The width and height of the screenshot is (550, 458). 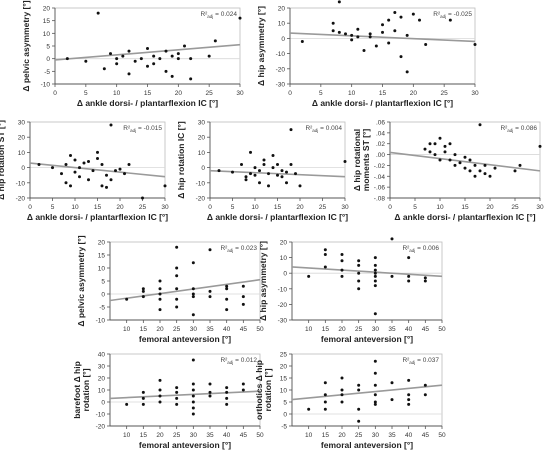 What do you see at coordinates (283, 305) in the screenshot?
I see `y-tick-label: -20` at bounding box center [283, 305].